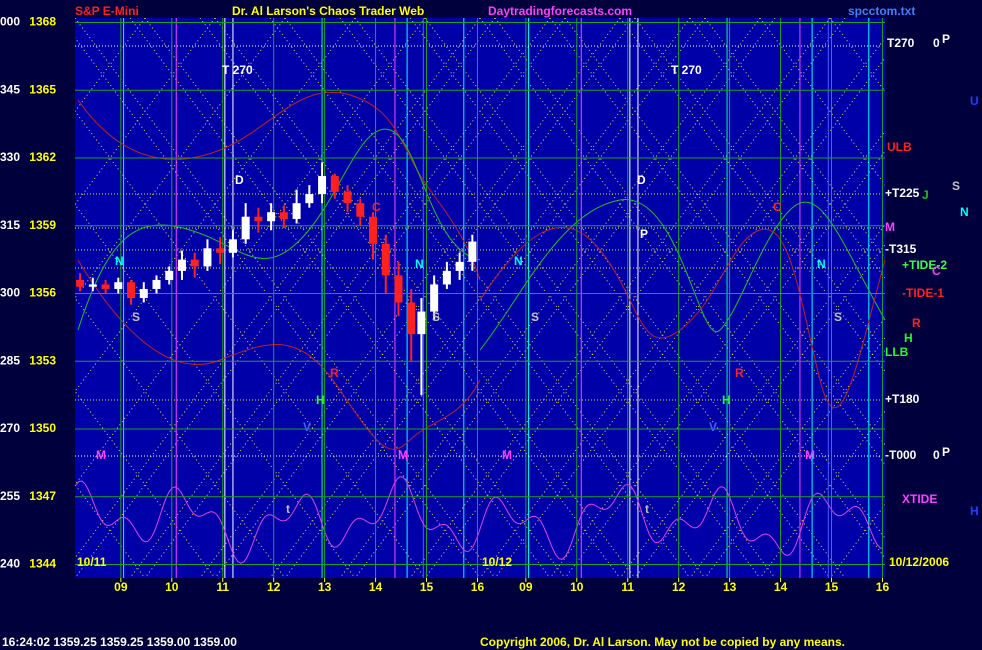 The height and width of the screenshot is (650, 982). What do you see at coordinates (10, 564) in the screenshot?
I see `angle-label: 240` at bounding box center [10, 564].